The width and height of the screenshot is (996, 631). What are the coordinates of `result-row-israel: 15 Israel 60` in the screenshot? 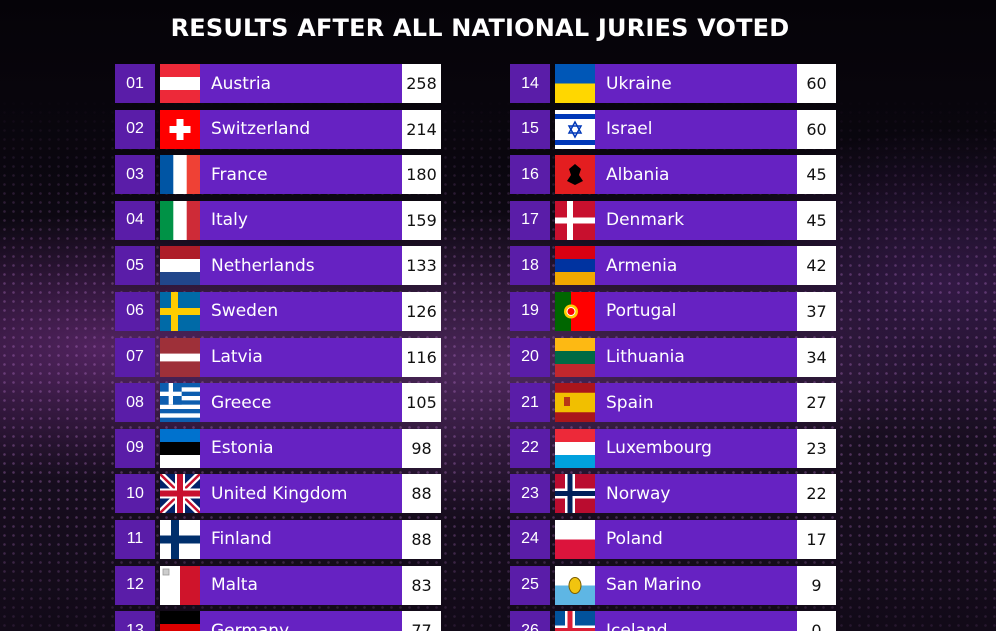 It's located at (673, 129).